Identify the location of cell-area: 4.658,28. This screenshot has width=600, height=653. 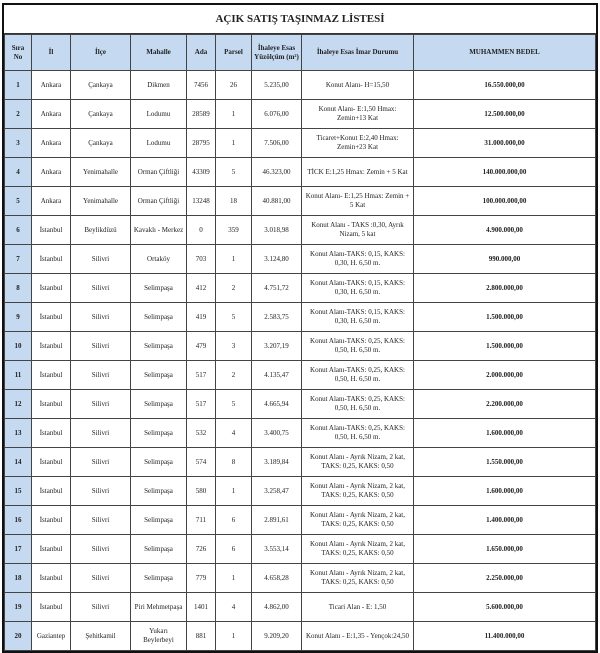
(276, 578).